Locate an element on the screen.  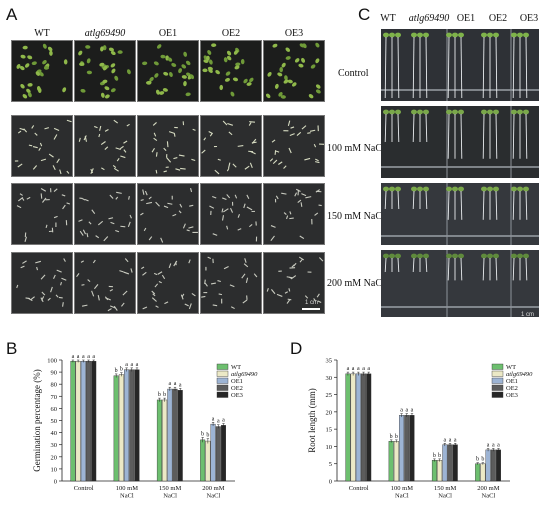
panel-c-label: C is located at coordinates (364, 14).